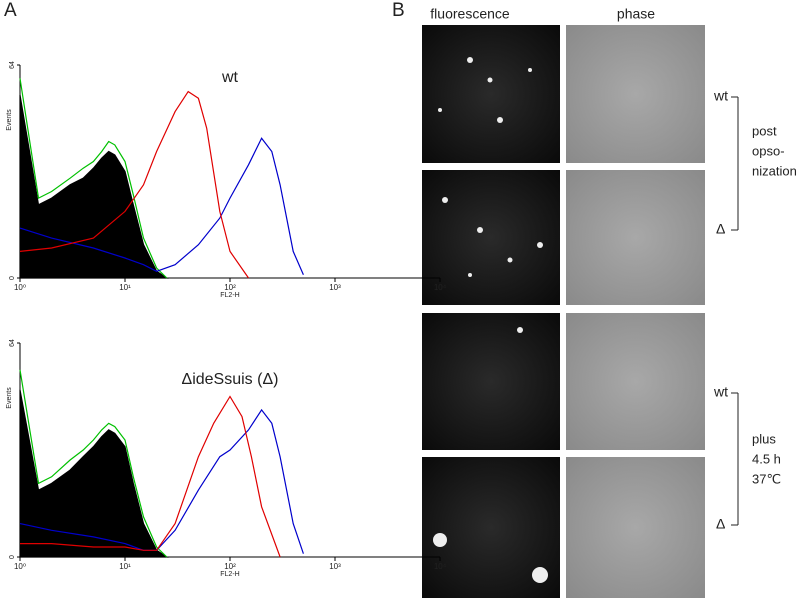  What do you see at coordinates (10, 10) in the screenshot?
I see `panel-label: A` at bounding box center [10, 10].